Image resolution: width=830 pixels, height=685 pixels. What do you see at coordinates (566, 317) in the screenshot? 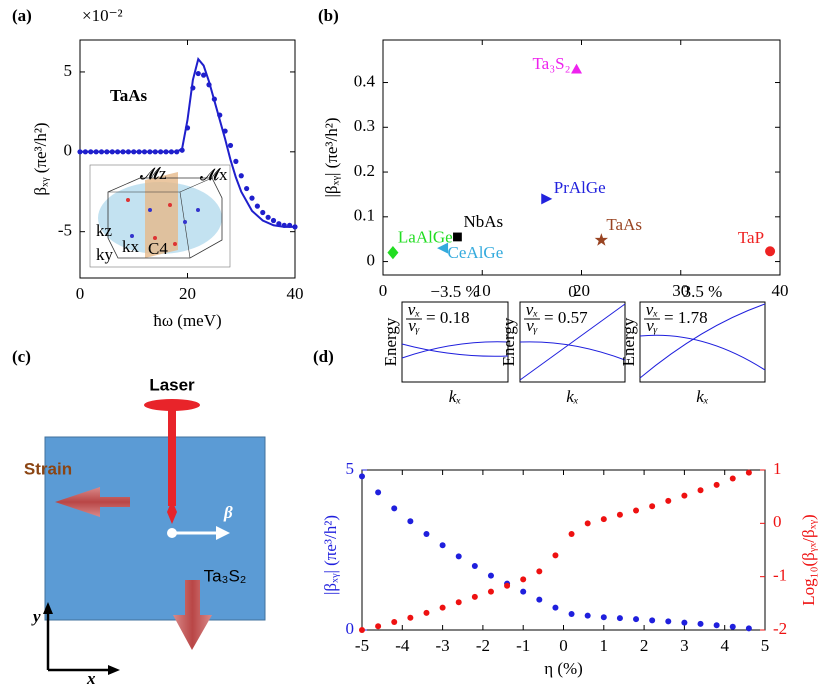
I see `ratio-value: = 0.57` at bounding box center [566, 317].